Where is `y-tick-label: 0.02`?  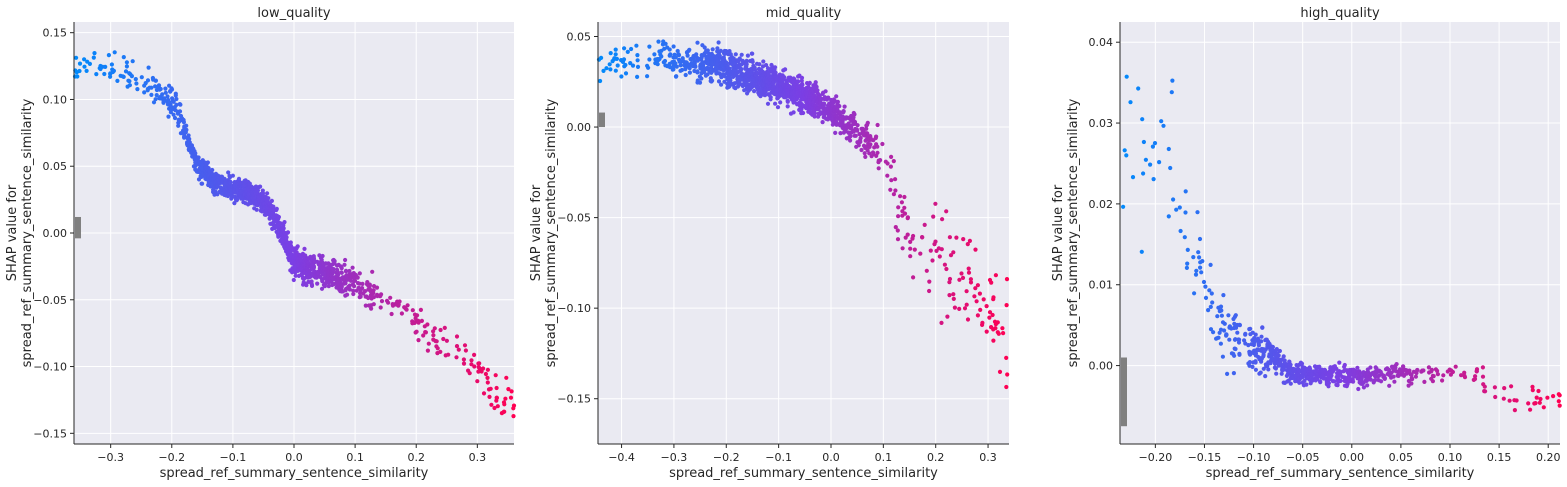 y-tick-label: 0.02 is located at coordinates (1101, 204).